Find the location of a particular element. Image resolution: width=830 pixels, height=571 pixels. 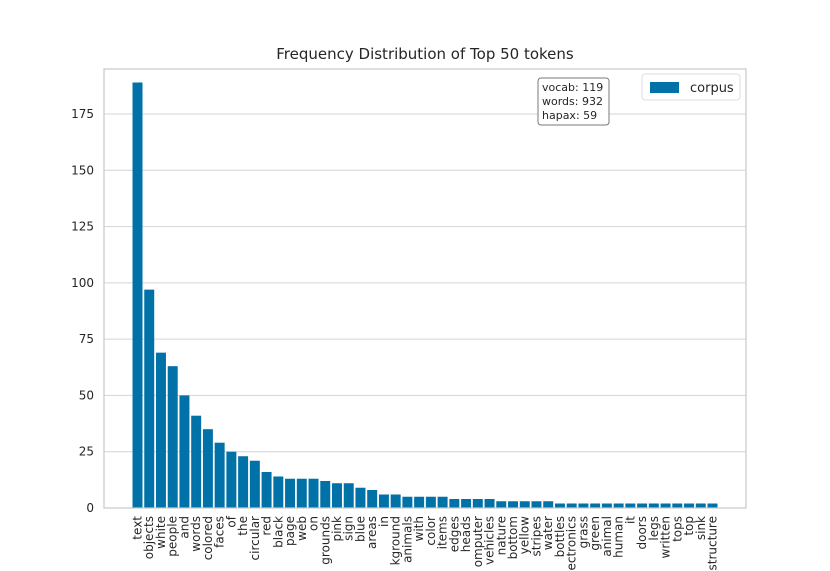

legend-frame is located at coordinates (691, 87).